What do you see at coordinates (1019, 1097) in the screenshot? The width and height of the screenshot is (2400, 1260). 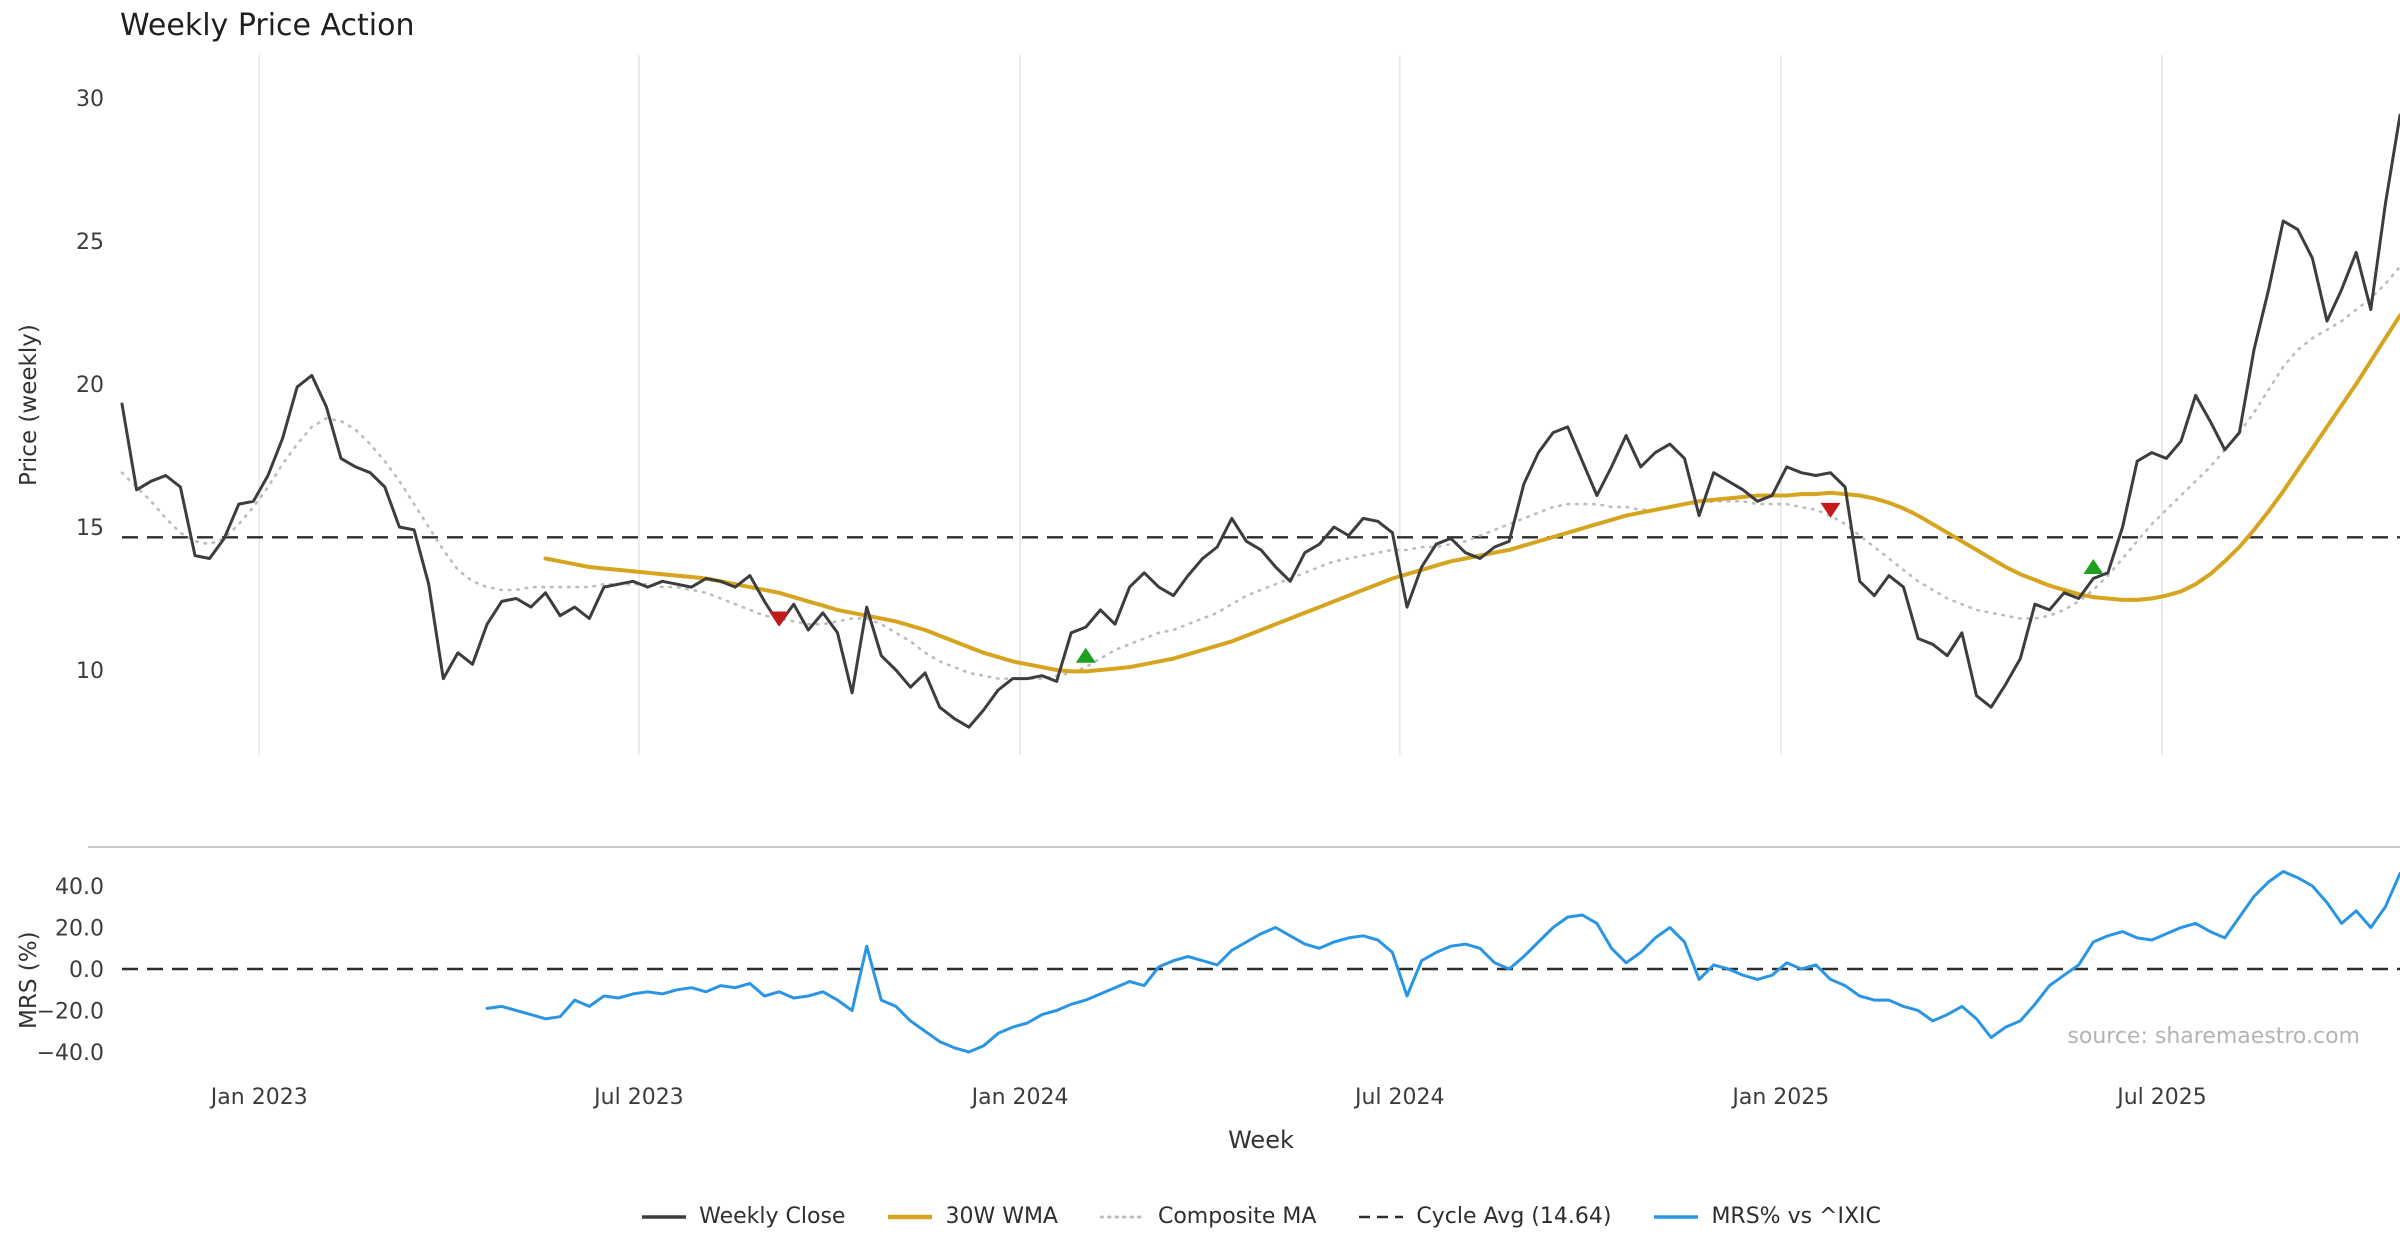 I see `x-tick-label: Jan 2024` at bounding box center [1019, 1097].